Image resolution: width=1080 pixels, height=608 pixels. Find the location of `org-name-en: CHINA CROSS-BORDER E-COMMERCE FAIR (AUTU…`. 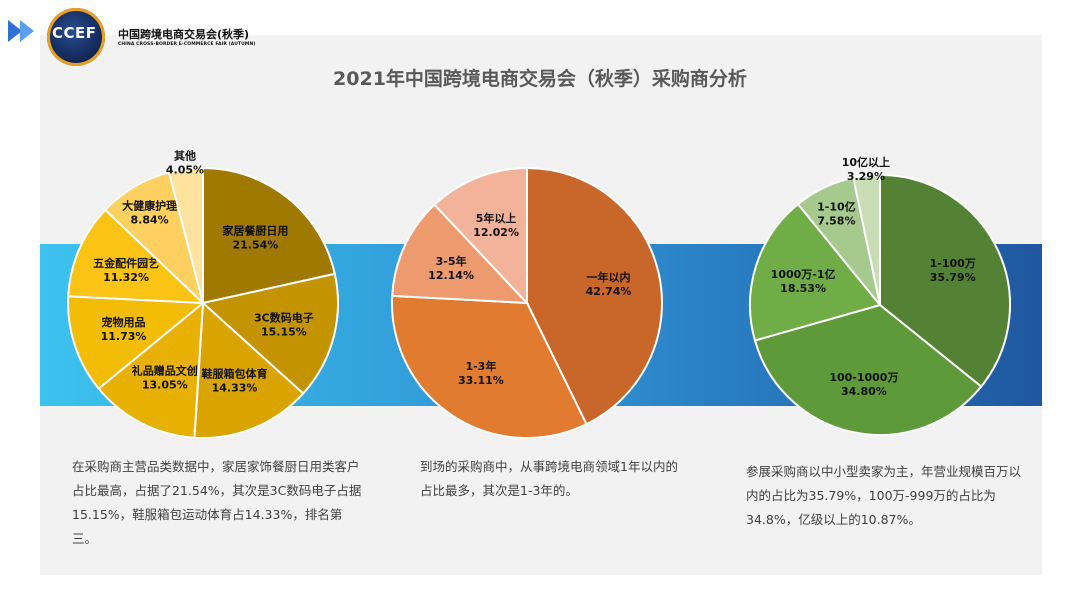

org-name-en: CHINA CROSS-BORDER E-COMMERCE FAIR (AUTU… is located at coordinates (187, 44).